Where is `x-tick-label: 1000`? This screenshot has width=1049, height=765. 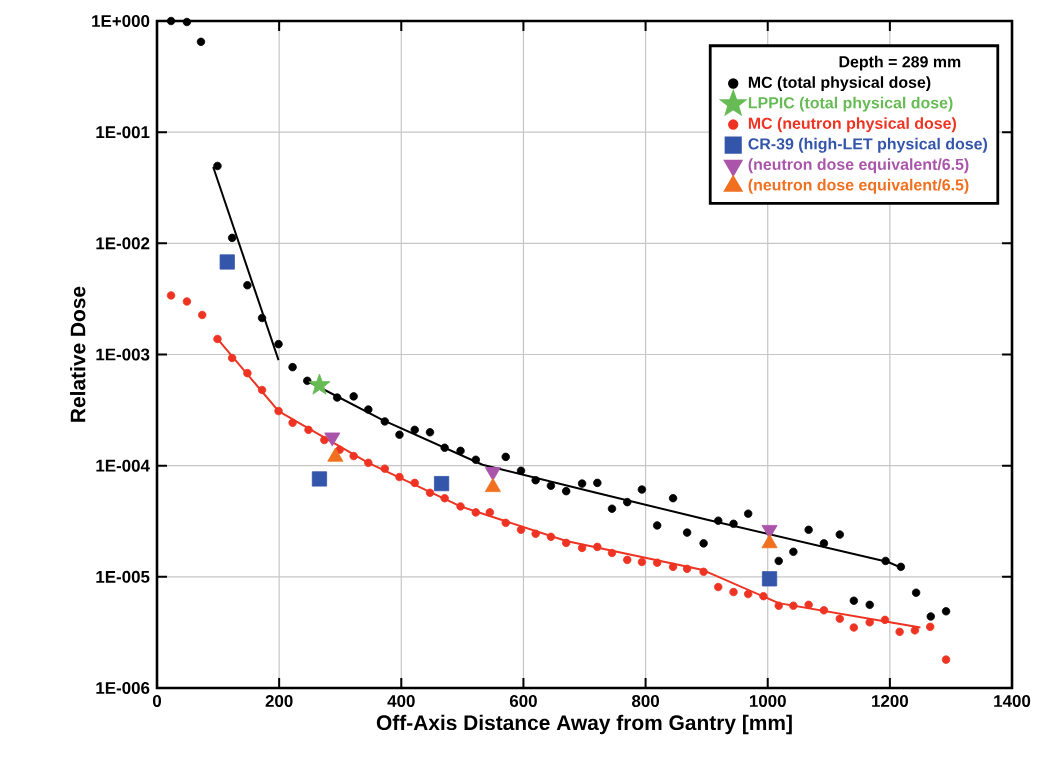 x-tick-label: 1000 is located at coordinates (767, 701).